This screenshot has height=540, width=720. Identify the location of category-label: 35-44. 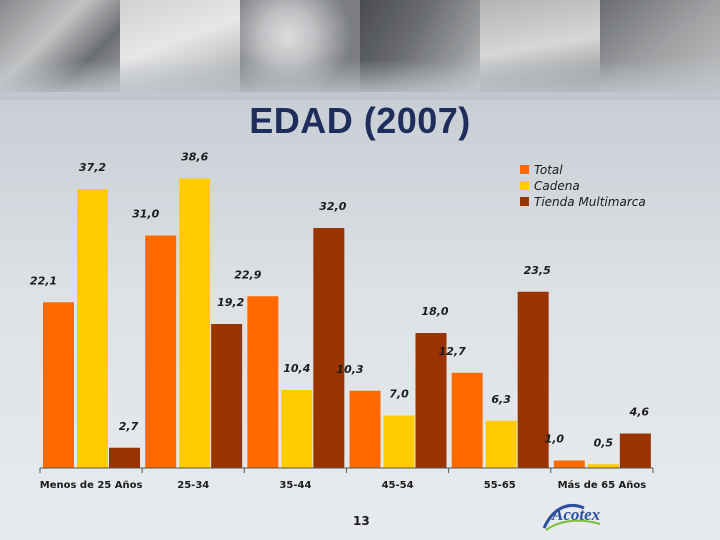
(295, 485).